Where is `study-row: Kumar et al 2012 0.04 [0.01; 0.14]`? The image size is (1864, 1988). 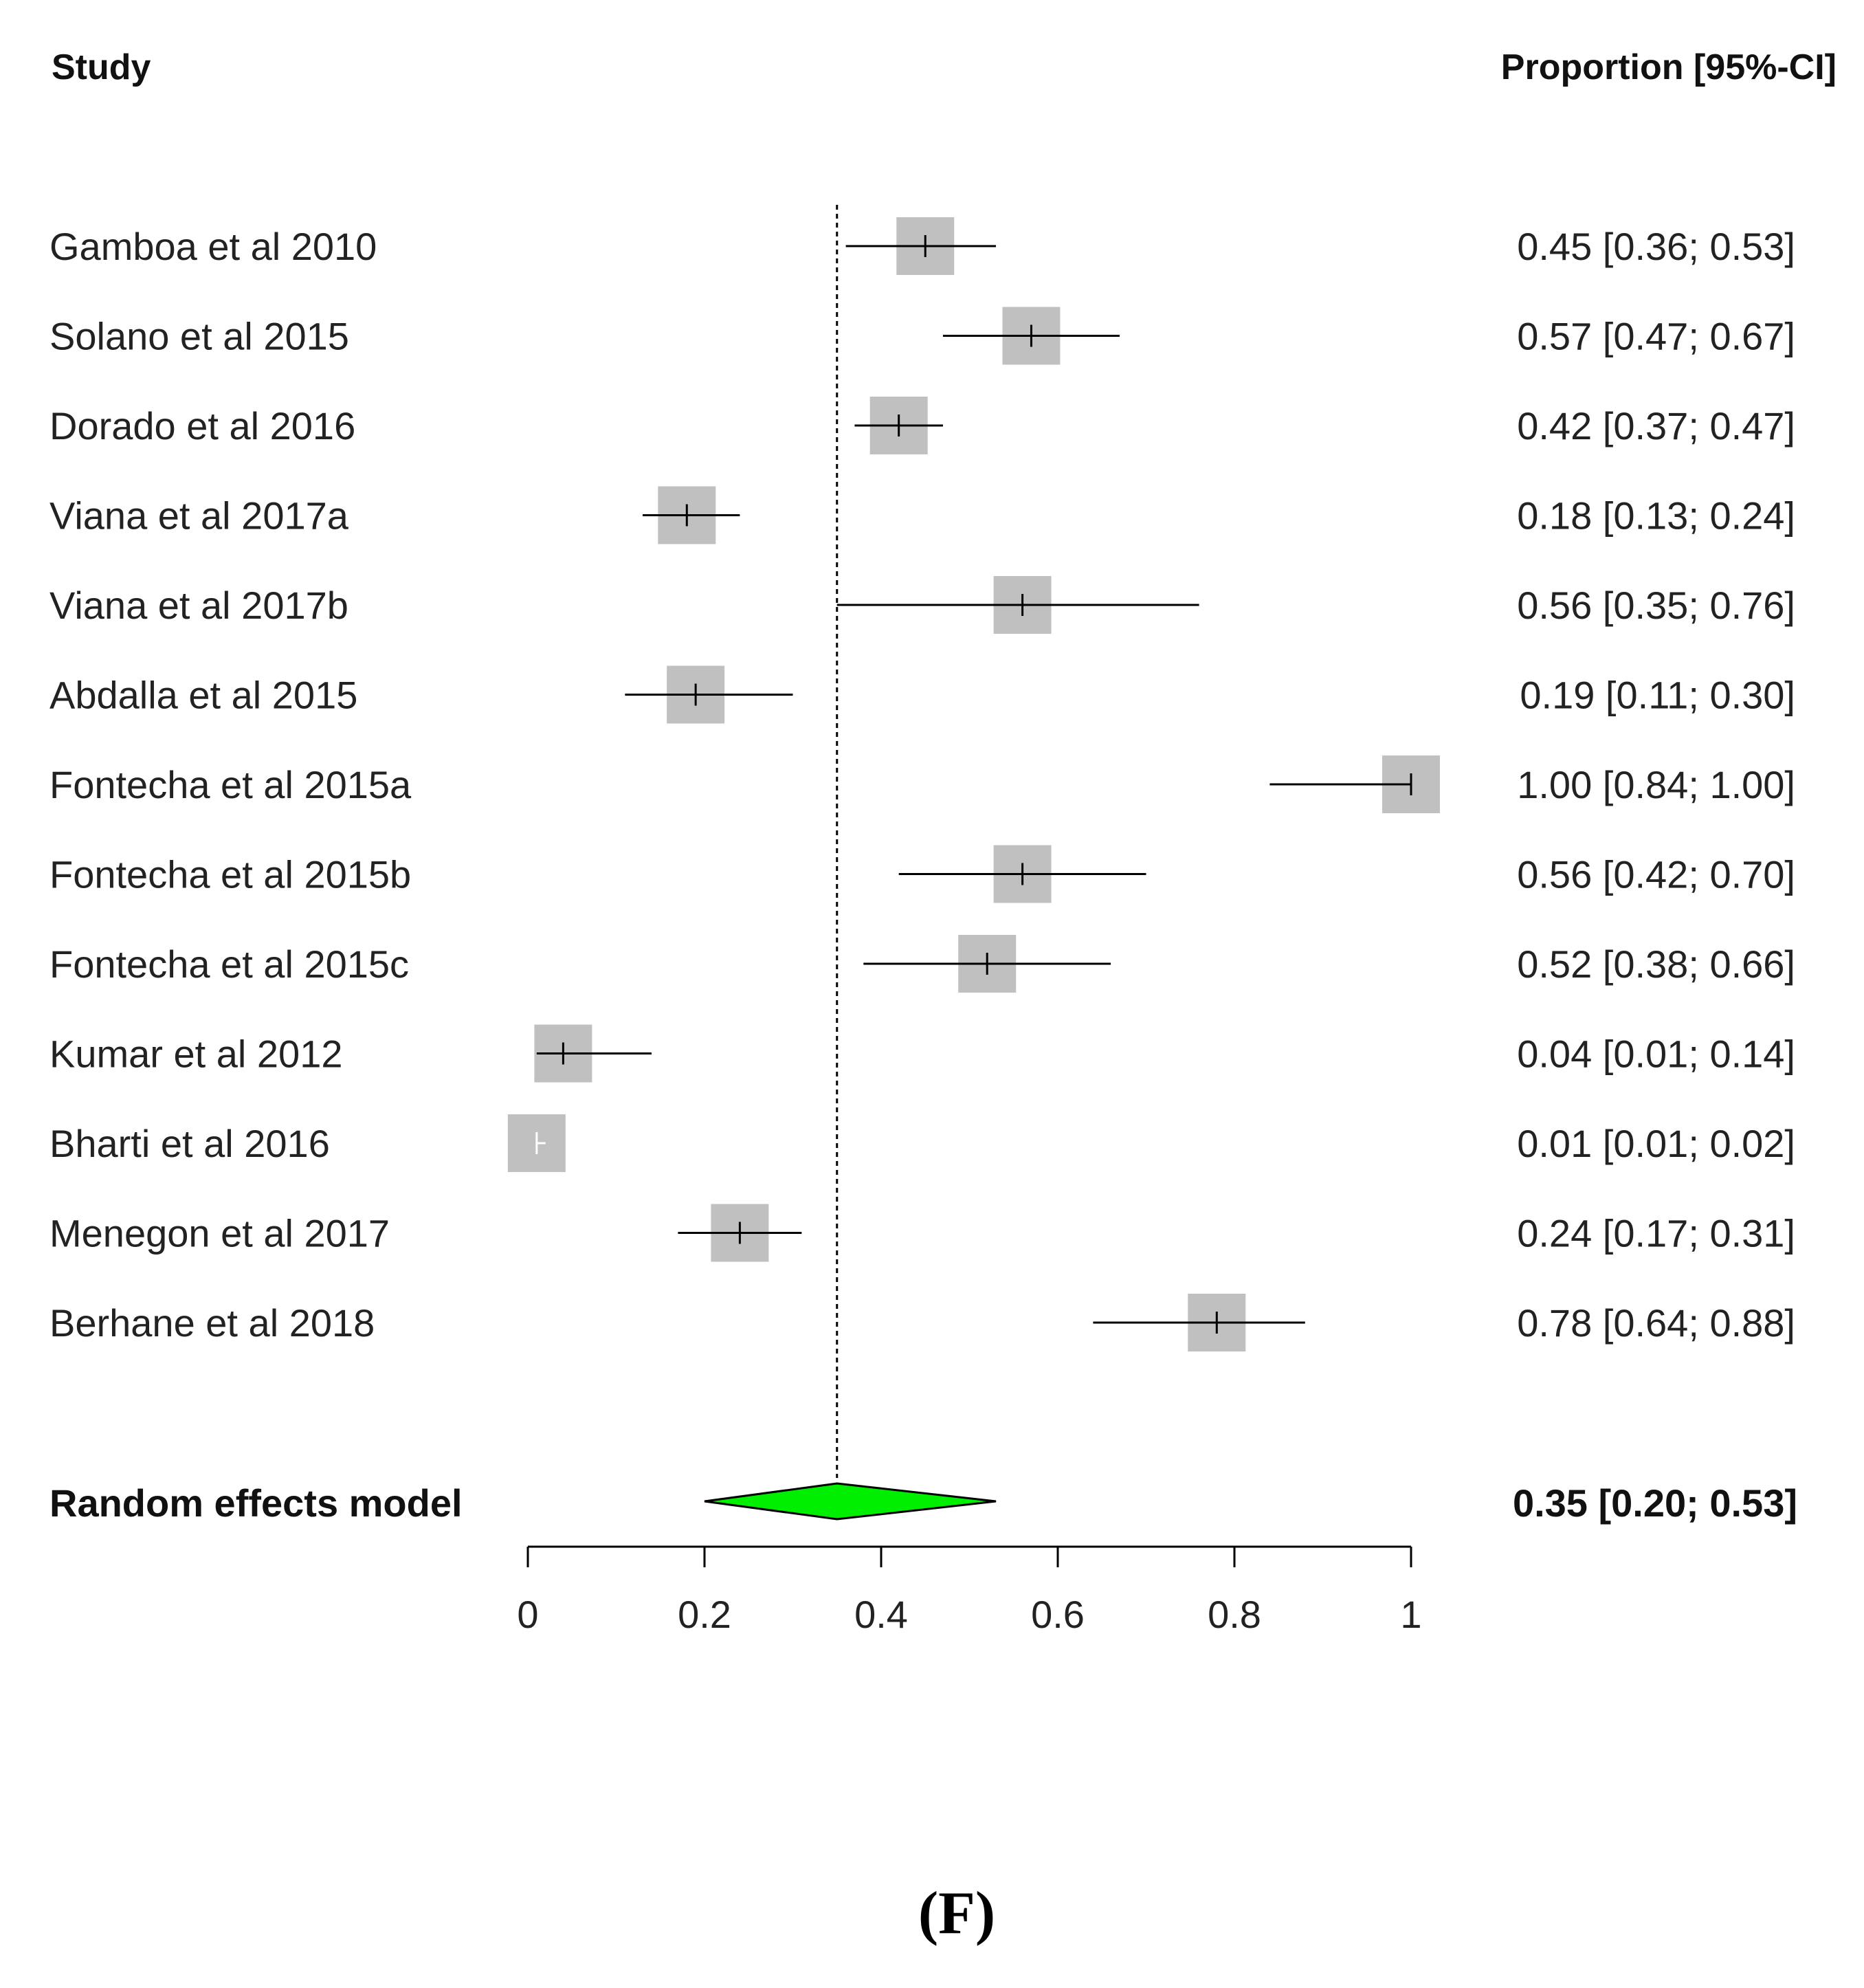 study-row: Kumar et al 2012 0.04 [0.01; 0.14] is located at coordinates (922, 1054).